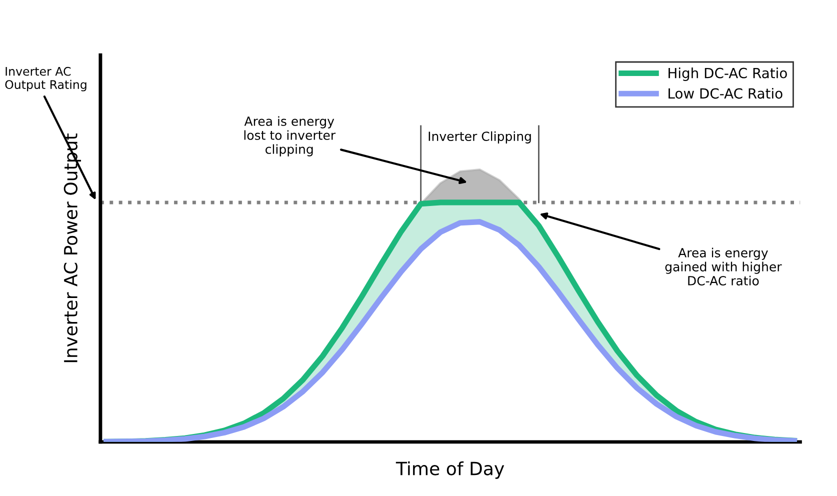 This screenshot has width=837, height=496. Describe the element at coordinates (727, 74) in the screenshot. I see `legend-label: High DC-AC Ratio` at that location.